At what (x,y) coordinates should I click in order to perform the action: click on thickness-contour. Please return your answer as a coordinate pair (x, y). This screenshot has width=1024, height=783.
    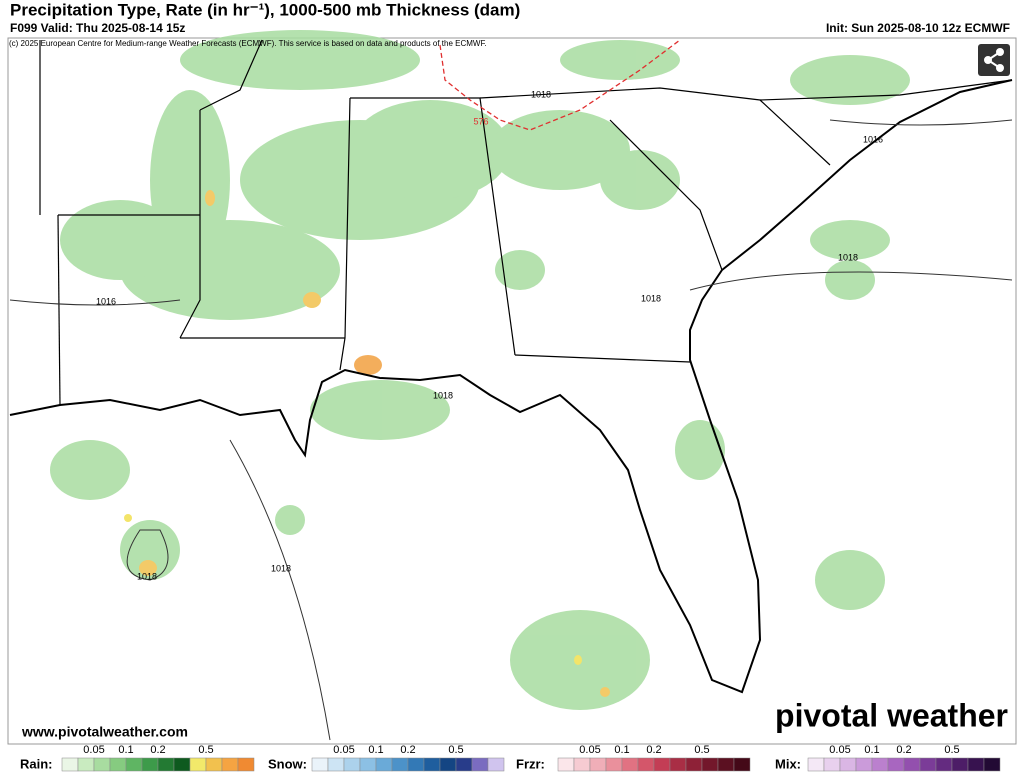
    Looking at the image, I should click on (560, 85).